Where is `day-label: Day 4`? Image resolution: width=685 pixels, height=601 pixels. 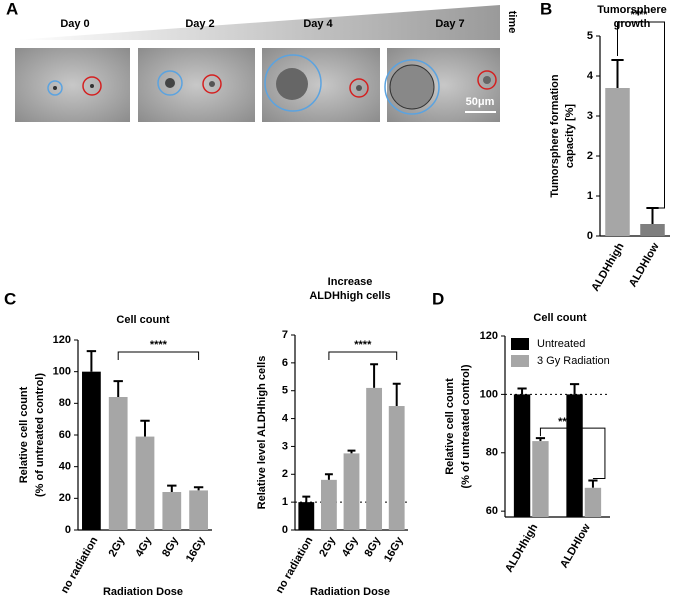 day-label: Day 4 is located at coordinates (318, 24).